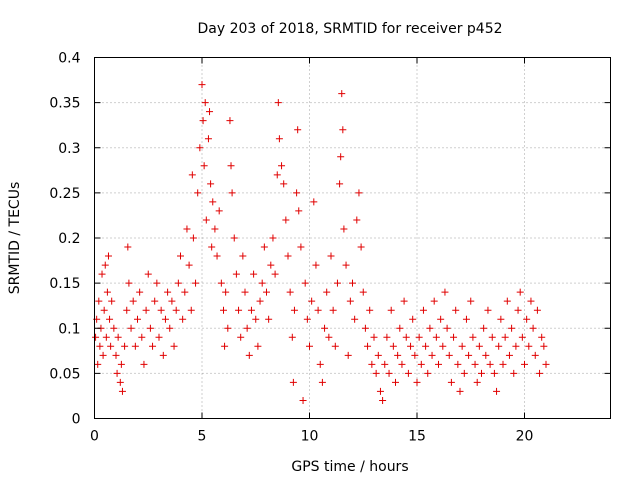 The width and height of the screenshot is (640, 480). What do you see at coordinates (69, 59) in the screenshot?
I see `y-tick-label: 0.4` at bounding box center [69, 59].